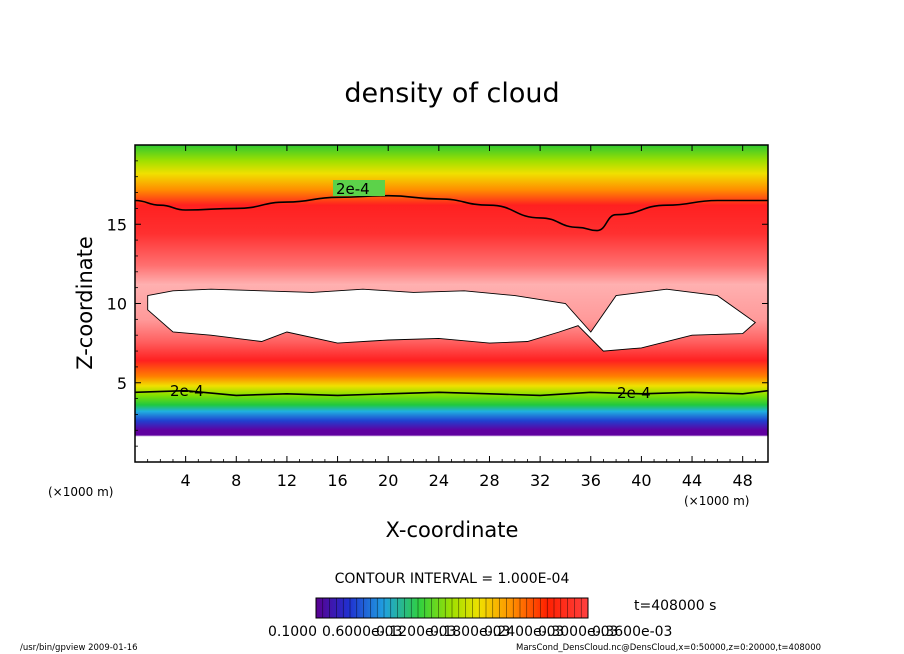 The image size is (904, 654). What do you see at coordinates (591, 480) in the screenshot?
I see `x-tick-label: 36` at bounding box center [591, 480].